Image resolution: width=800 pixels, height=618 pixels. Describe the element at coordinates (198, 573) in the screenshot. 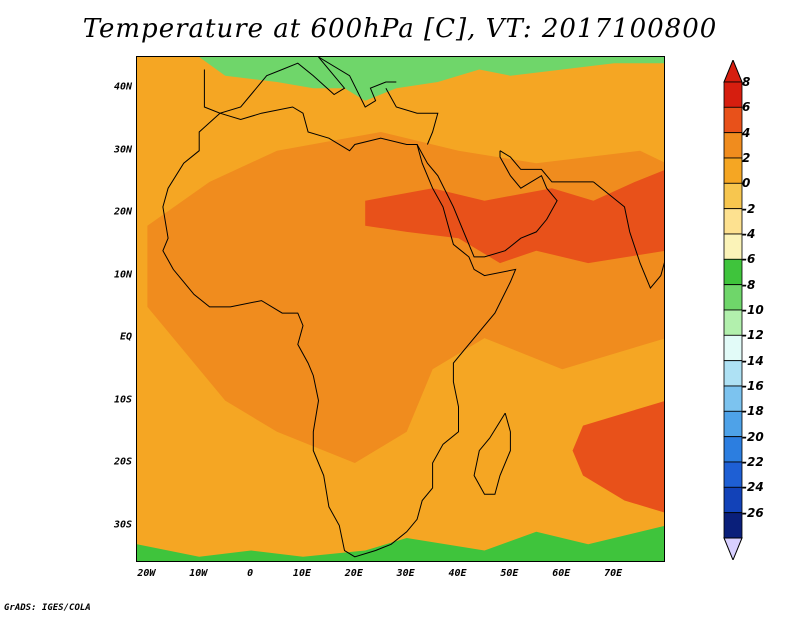

I see `lon-tick-label: 10W` at that location.